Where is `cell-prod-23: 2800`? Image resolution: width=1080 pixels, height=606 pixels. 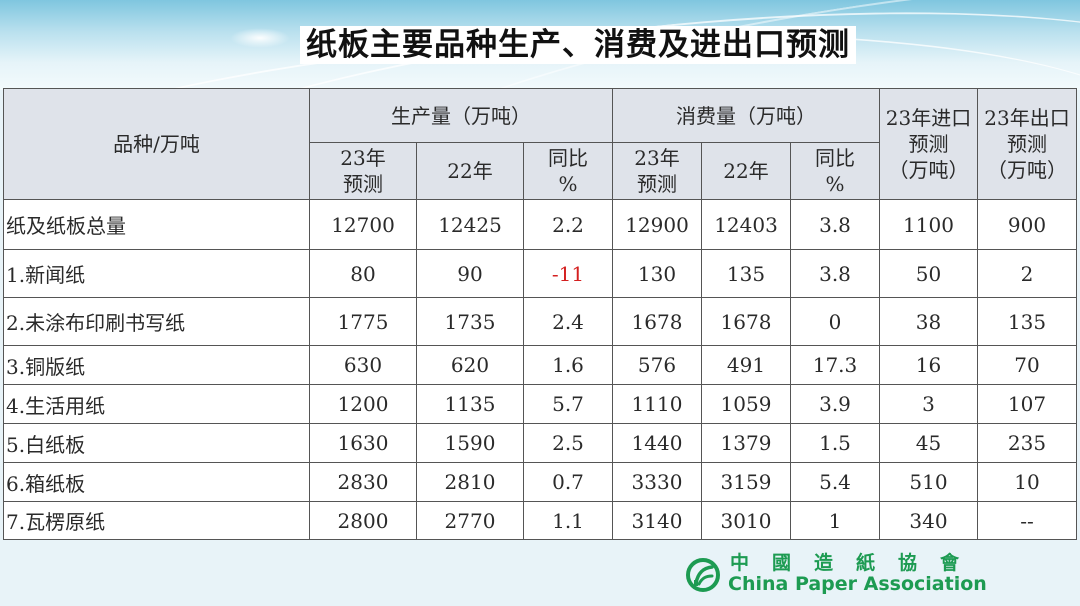
cell-prod-23: 2800 is located at coordinates (363, 520).